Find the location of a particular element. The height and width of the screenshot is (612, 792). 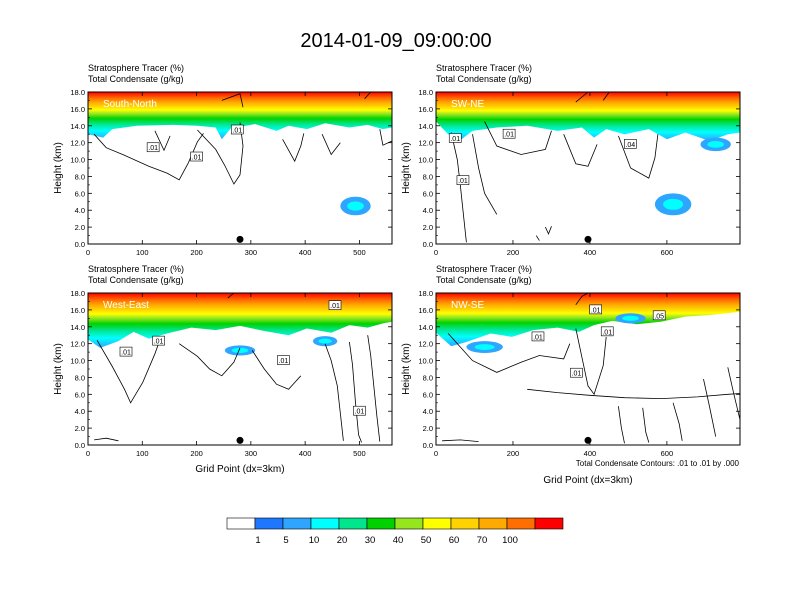

south-north-ytick-label: 4.0 is located at coordinates (80, 210).